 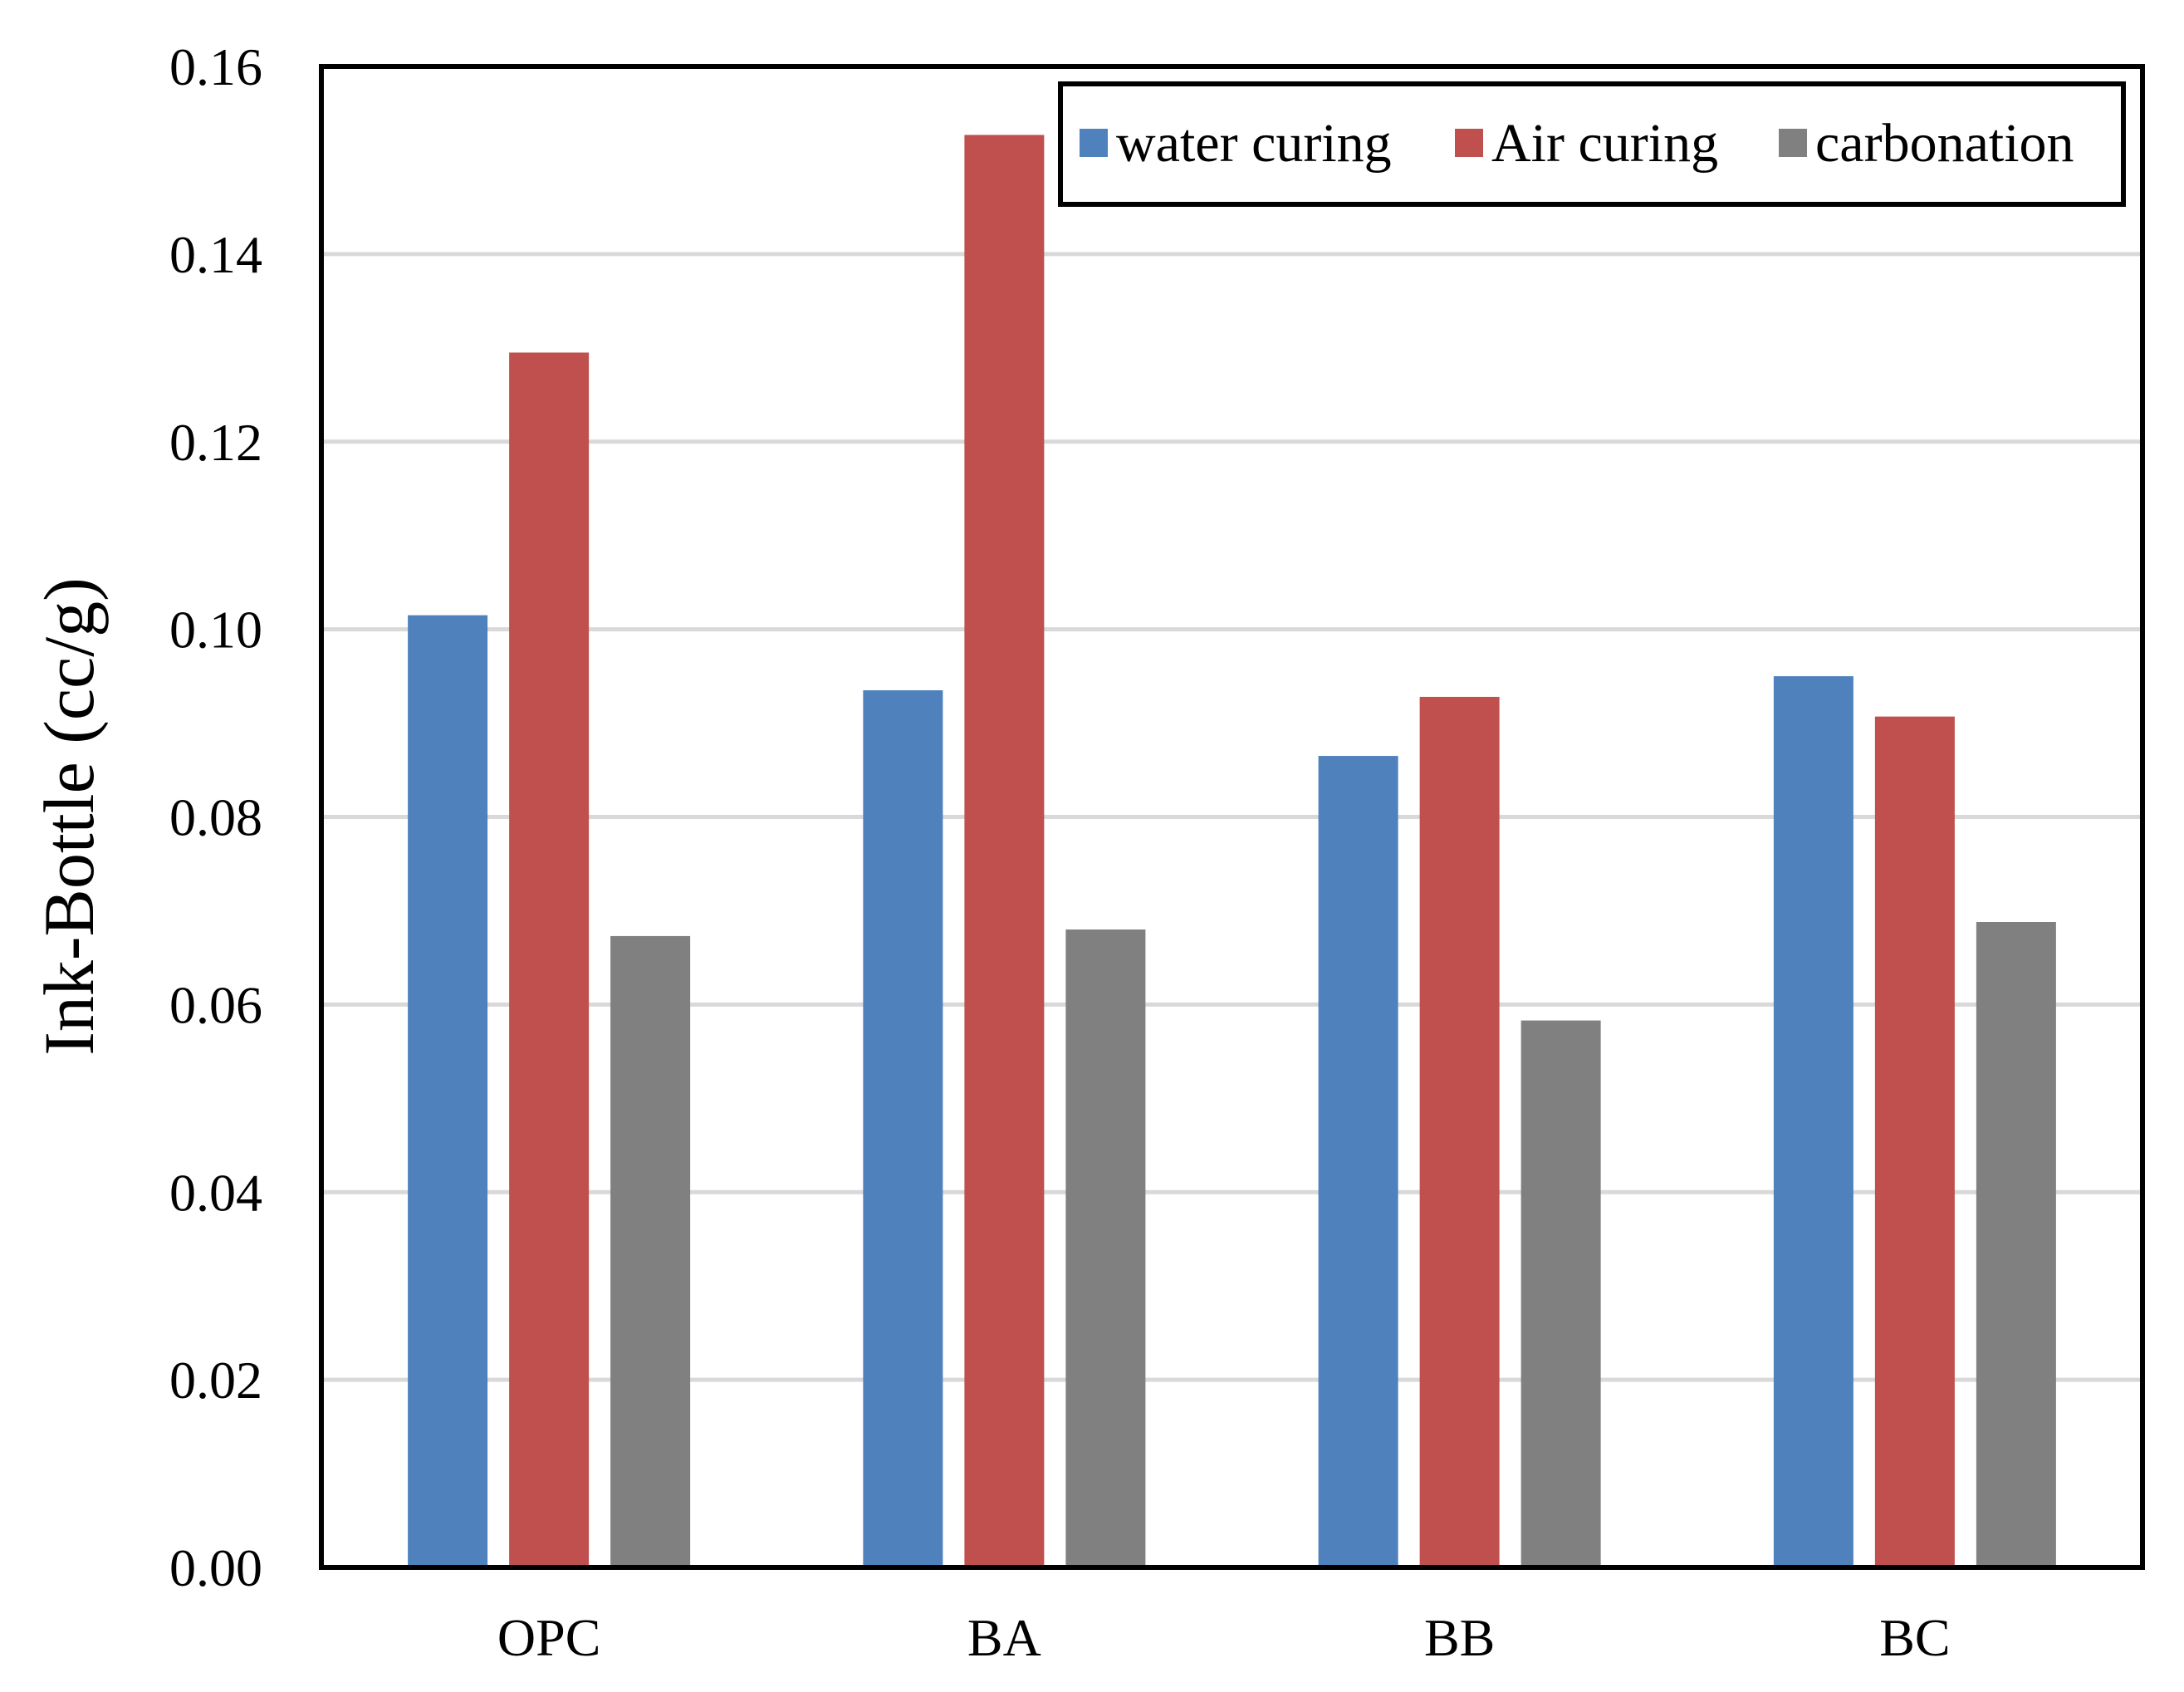 I want to click on x-tick-label-bb: BB, so click(x=1459, y=1637).